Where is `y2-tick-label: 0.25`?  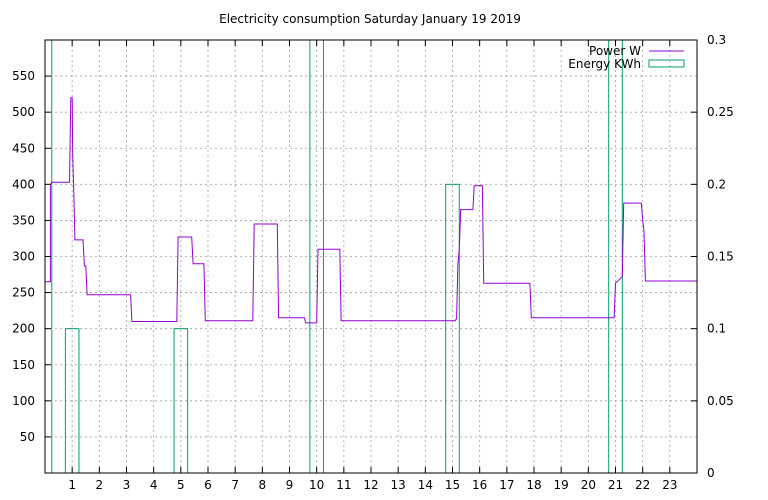
y2-tick-label: 0.25 is located at coordinates (720, 112).